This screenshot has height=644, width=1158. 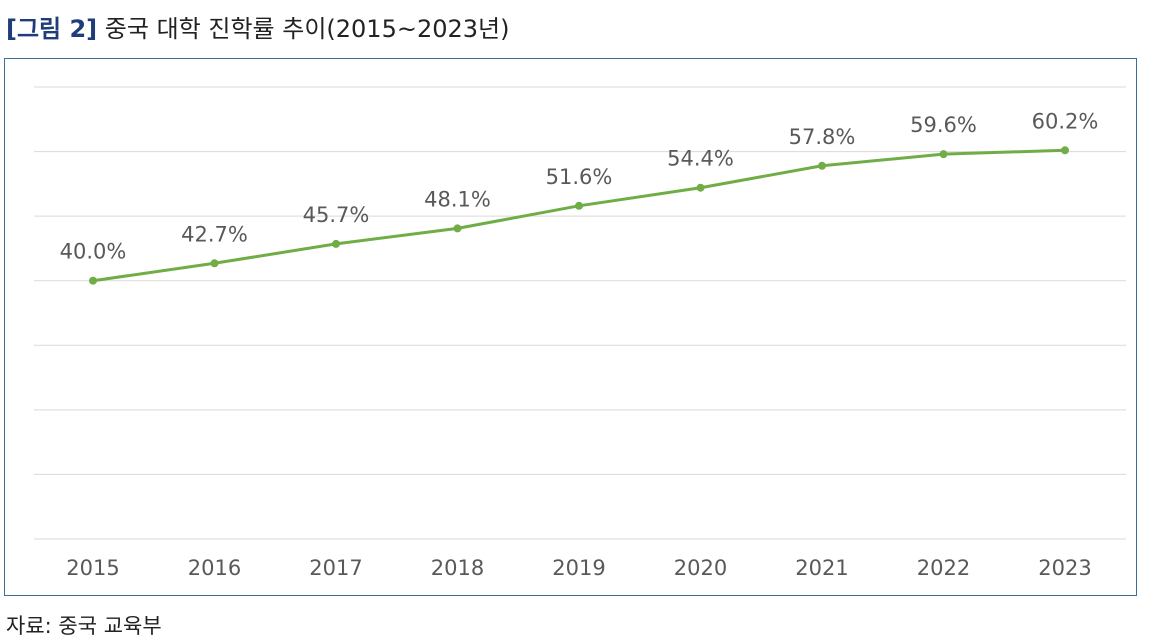 What do you see at coordinates (1065, 121) in the screenshot?
I see `data-label: 60.2%` at bounding box center [1065, 121].